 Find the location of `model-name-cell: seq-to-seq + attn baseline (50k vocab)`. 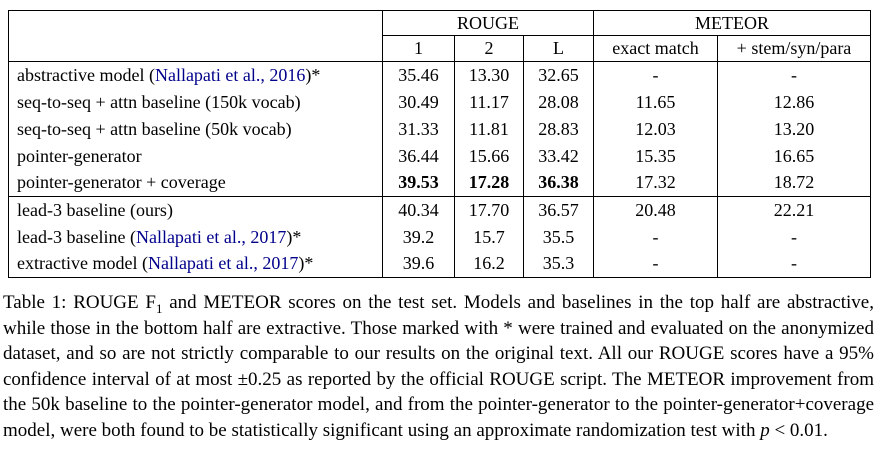

model-name-cell: seq-to-seq + attn baseline (50k vocab) is located at coordinates (195, 129).